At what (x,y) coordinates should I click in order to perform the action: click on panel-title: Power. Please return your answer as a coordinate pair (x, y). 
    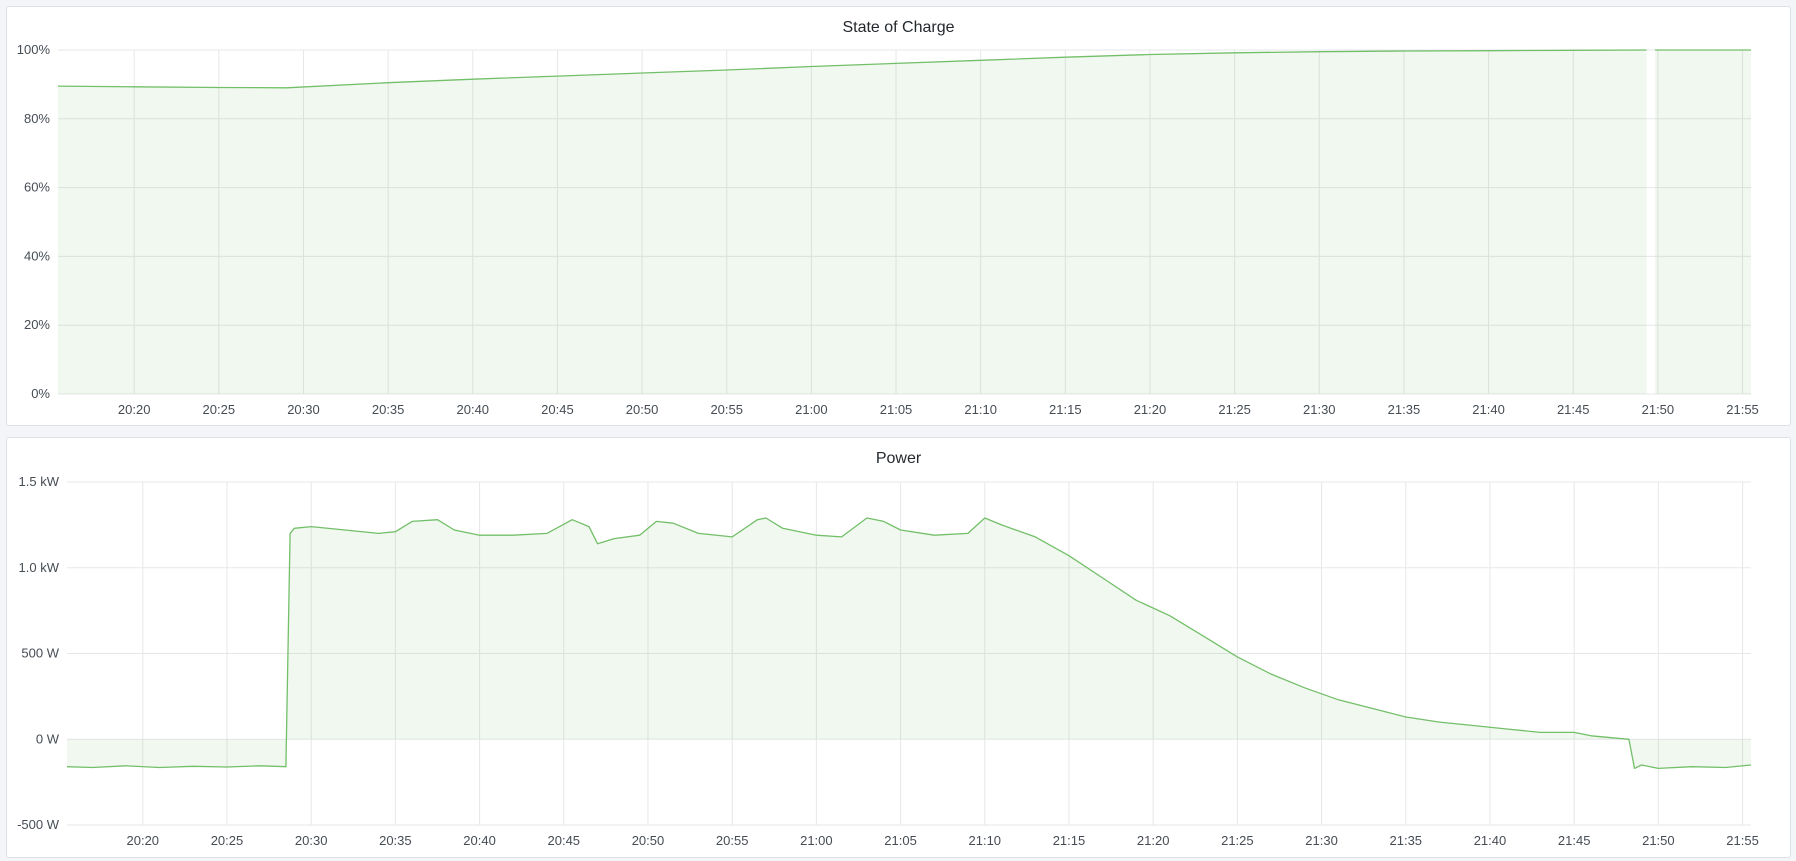
    Looking at the image, I should click on (898, 458).